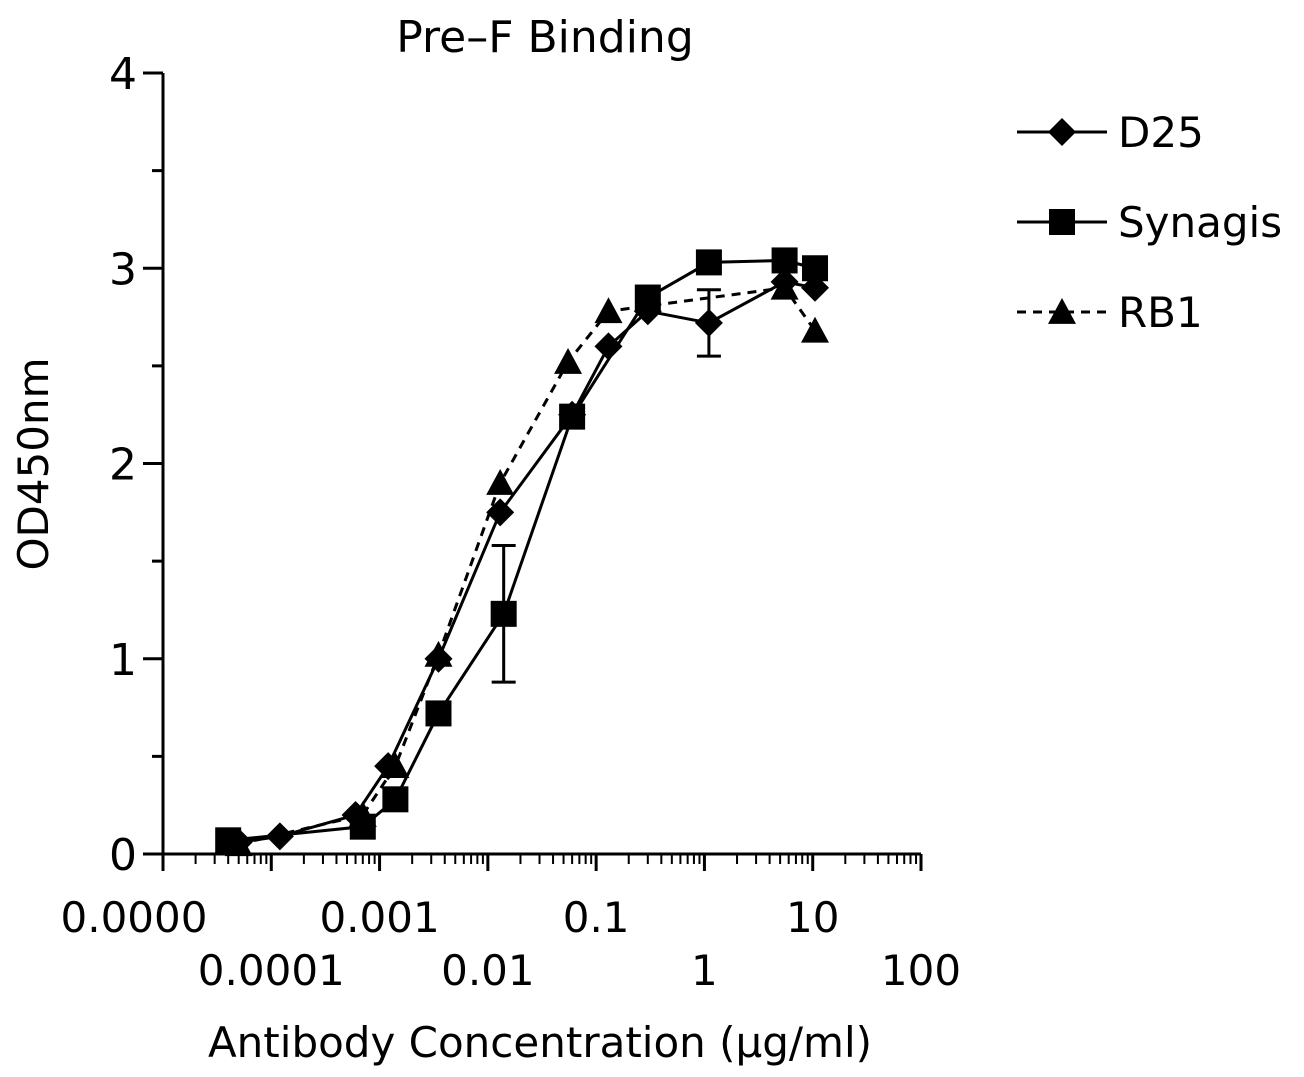 The width and height of the screenshot is (1304, 1077). What do you see at coordinates (1110, 132) in the screenshot?
I see `legend-item-d25: D25` at bounding box center [1110, 132].